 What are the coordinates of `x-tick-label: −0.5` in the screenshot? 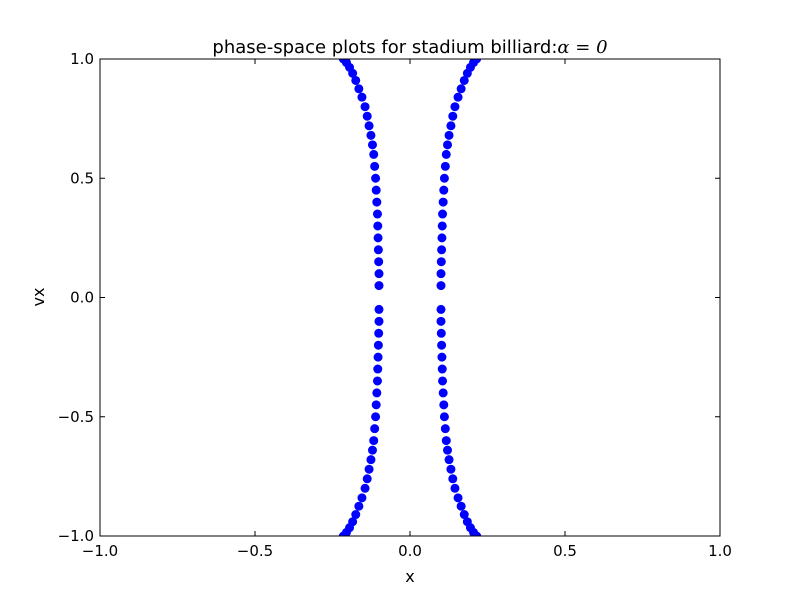 It's located at (255, 551).